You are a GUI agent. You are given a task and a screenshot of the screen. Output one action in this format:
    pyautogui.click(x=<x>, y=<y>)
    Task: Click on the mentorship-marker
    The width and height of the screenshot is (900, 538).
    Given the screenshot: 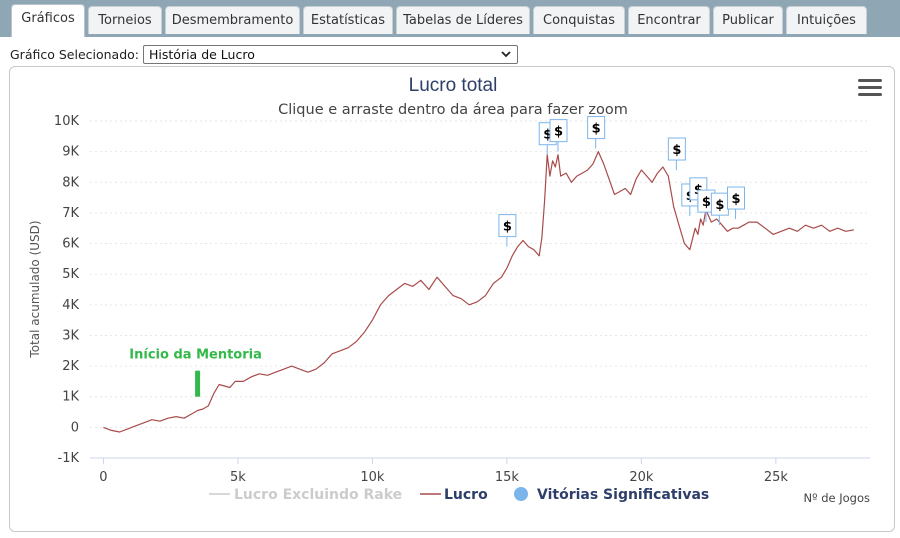 What is the action you would take?
    pyautogui.click(x=198, y=383)
    